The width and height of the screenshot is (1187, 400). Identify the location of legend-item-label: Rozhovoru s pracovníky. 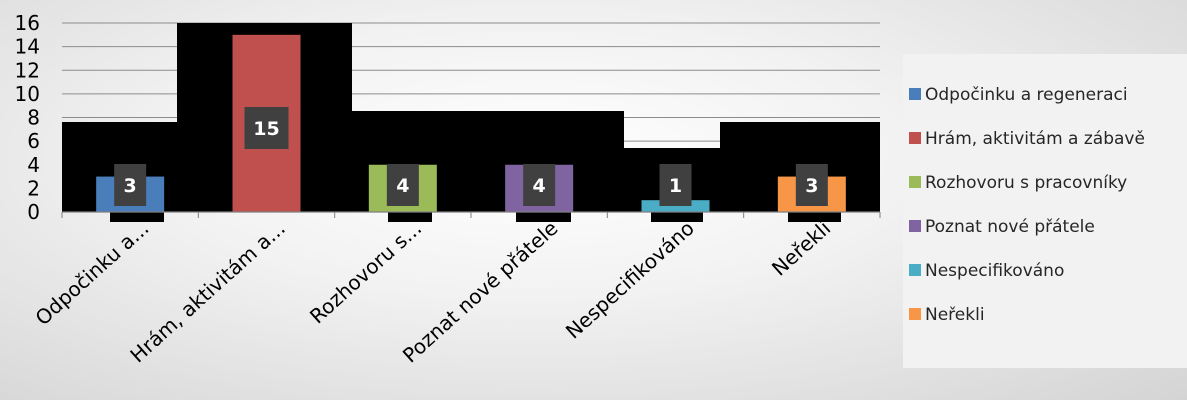
(1026, 183).